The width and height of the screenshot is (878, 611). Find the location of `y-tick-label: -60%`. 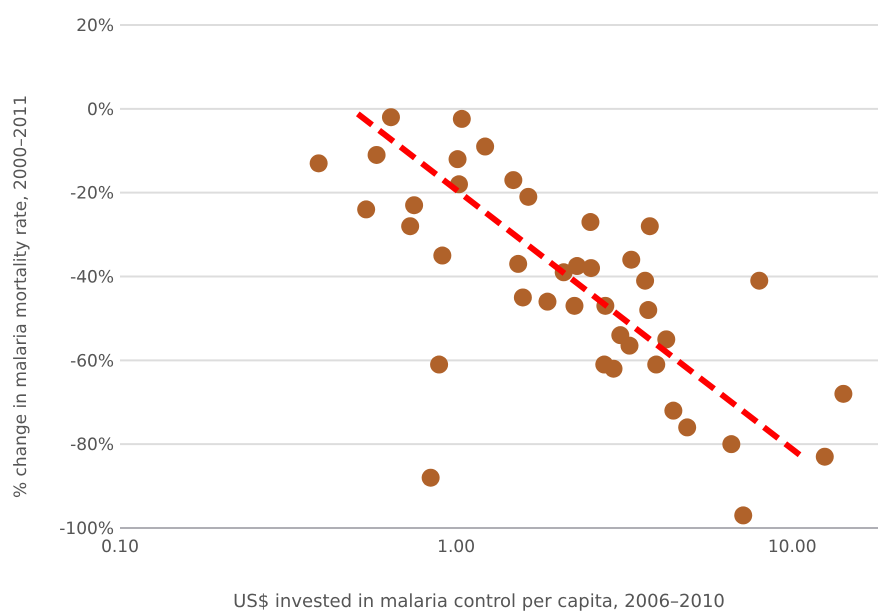

y-tick-label: -60% is located at coordinates (92, 361).